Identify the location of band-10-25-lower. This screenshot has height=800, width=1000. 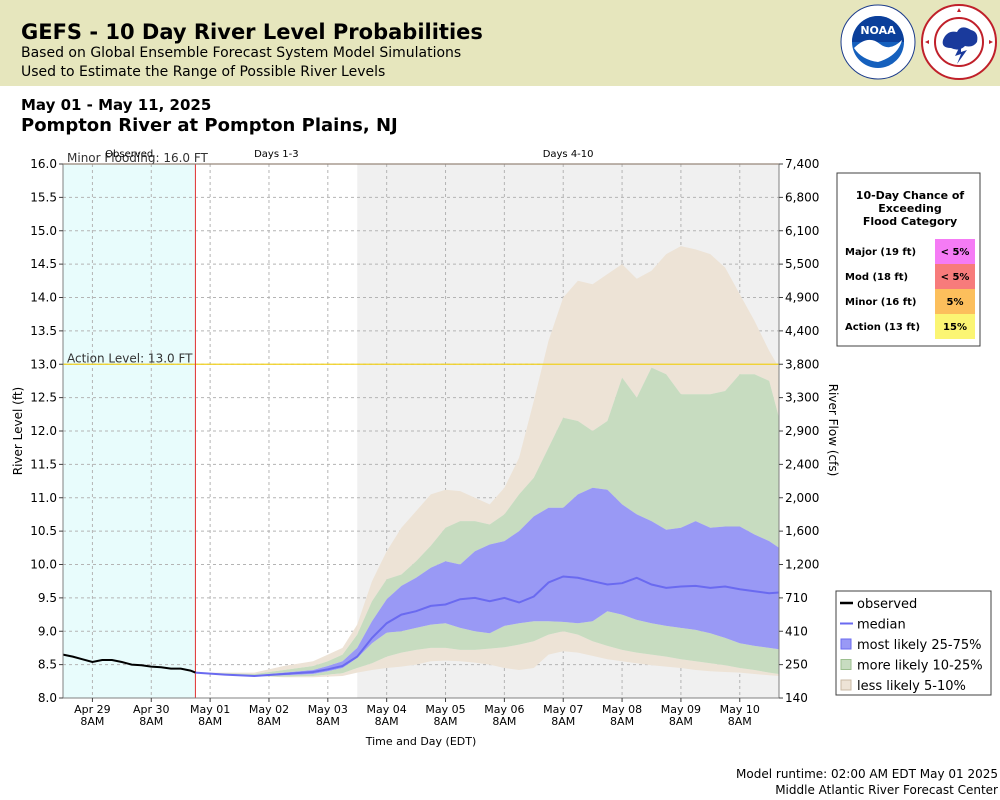
(487, 644).